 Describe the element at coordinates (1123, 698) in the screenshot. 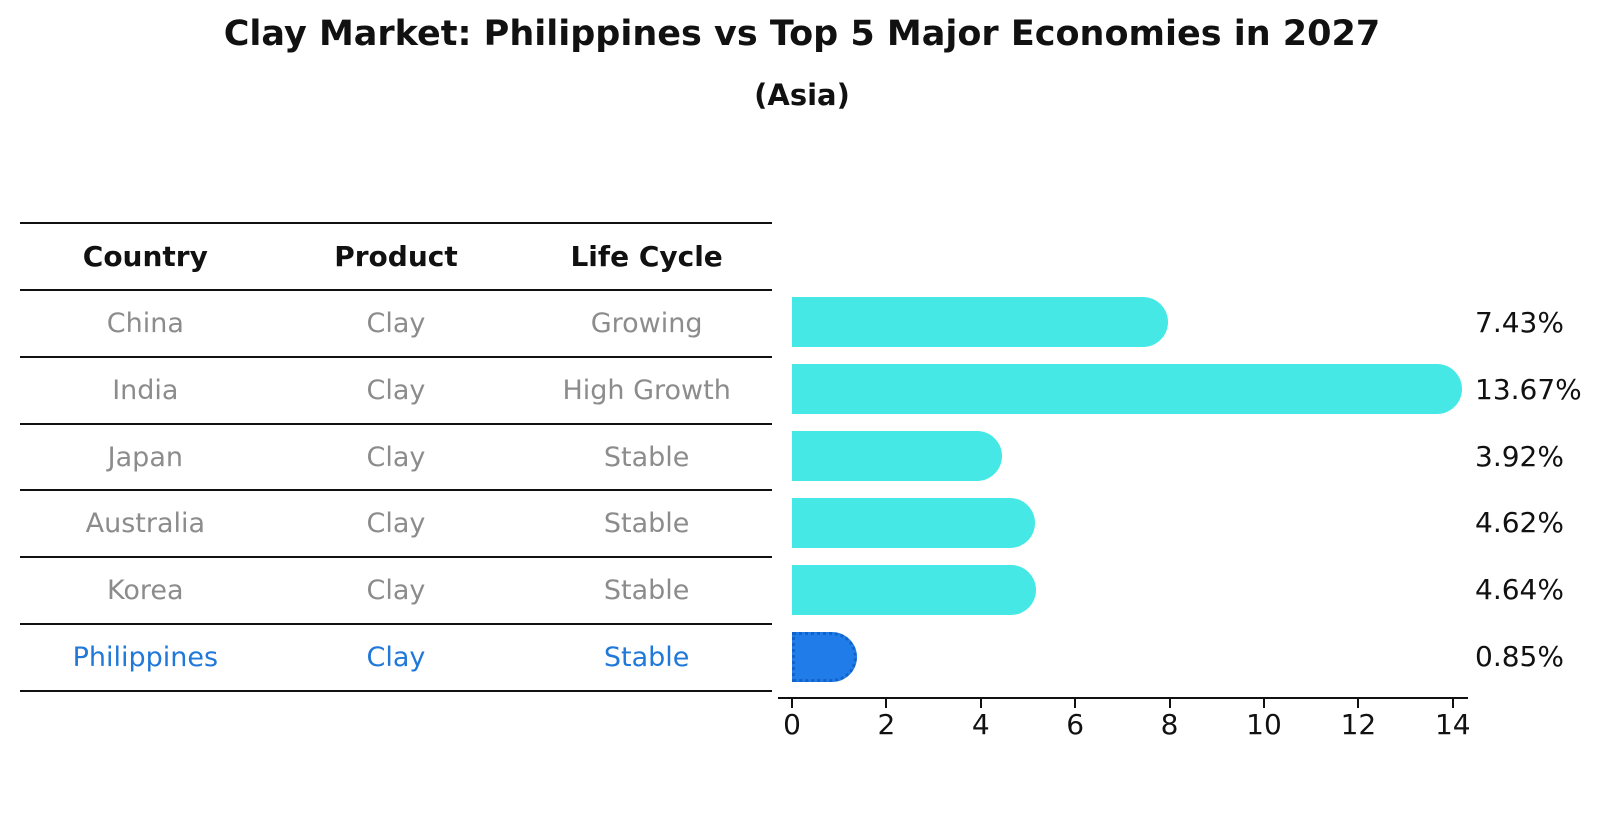

I see `x-axis-line` at that location.